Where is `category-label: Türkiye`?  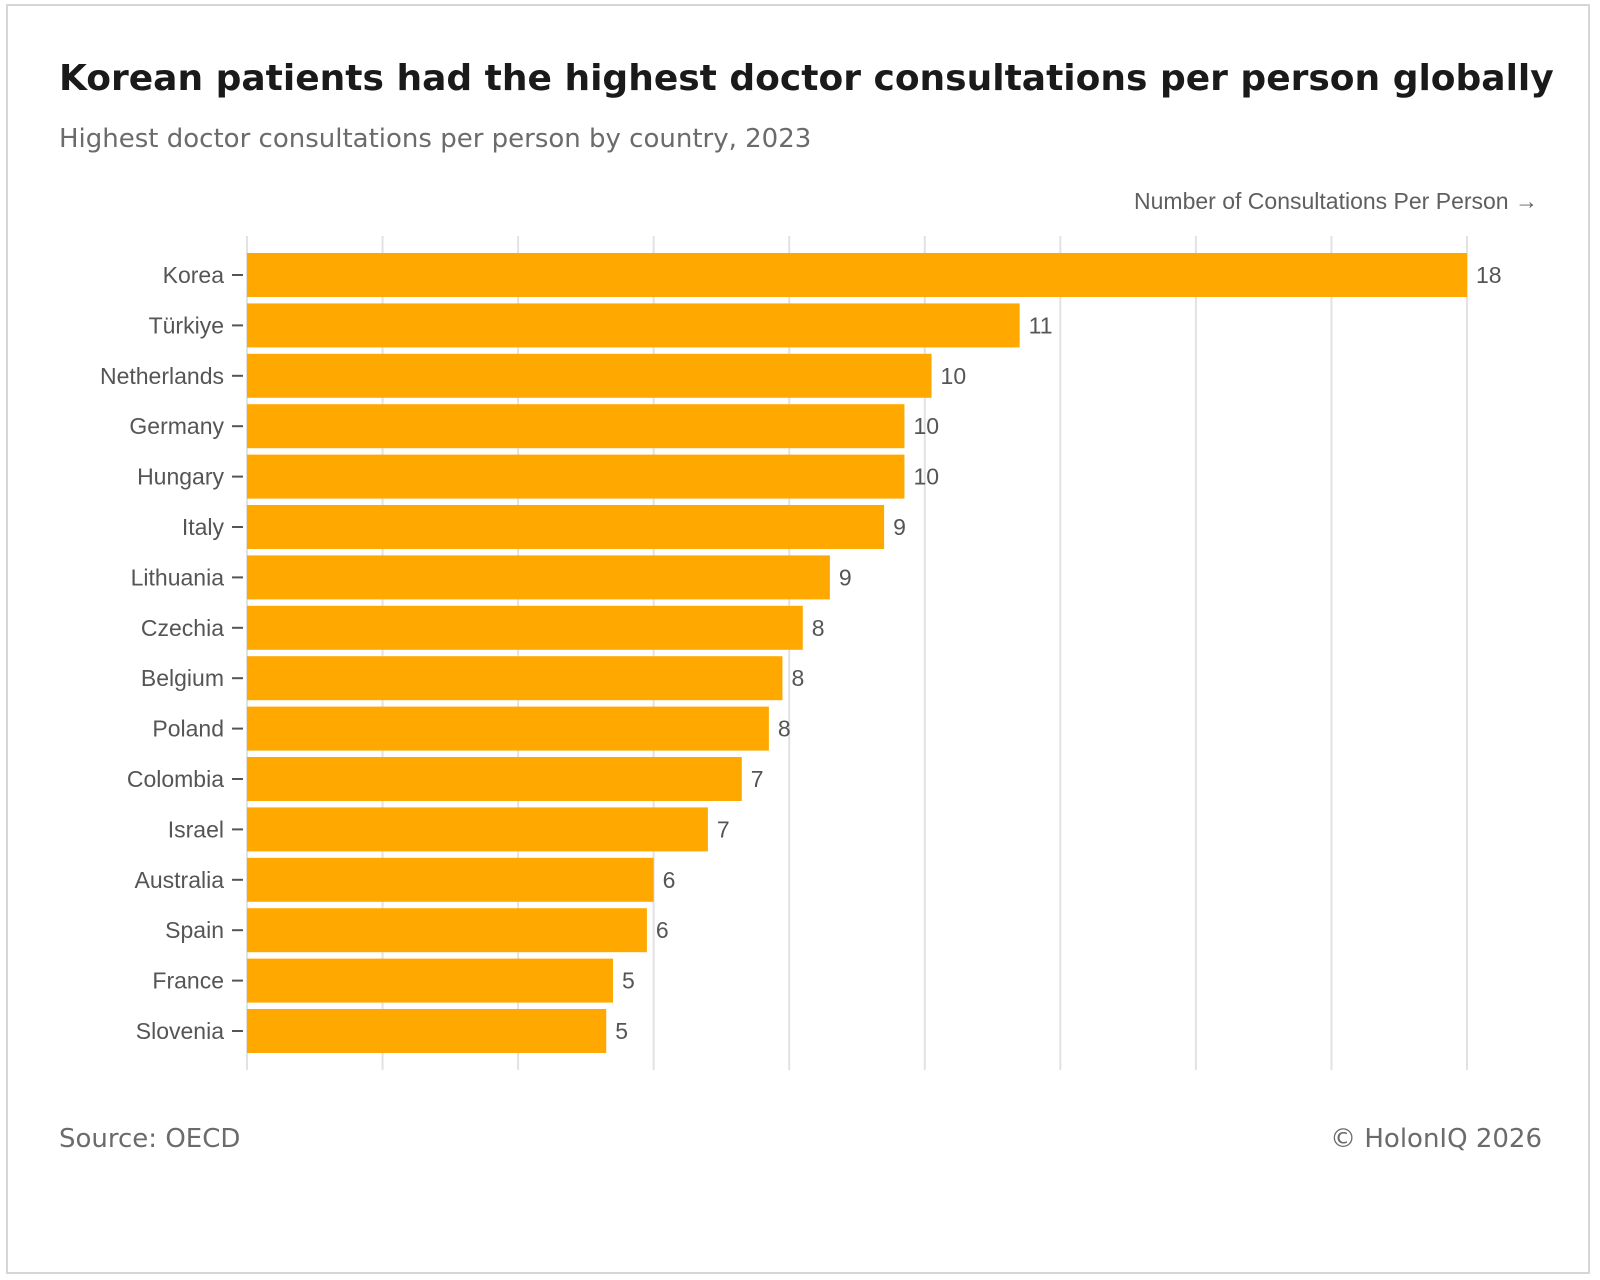 category-label: Türkiye is located at coordinates (186, 325).